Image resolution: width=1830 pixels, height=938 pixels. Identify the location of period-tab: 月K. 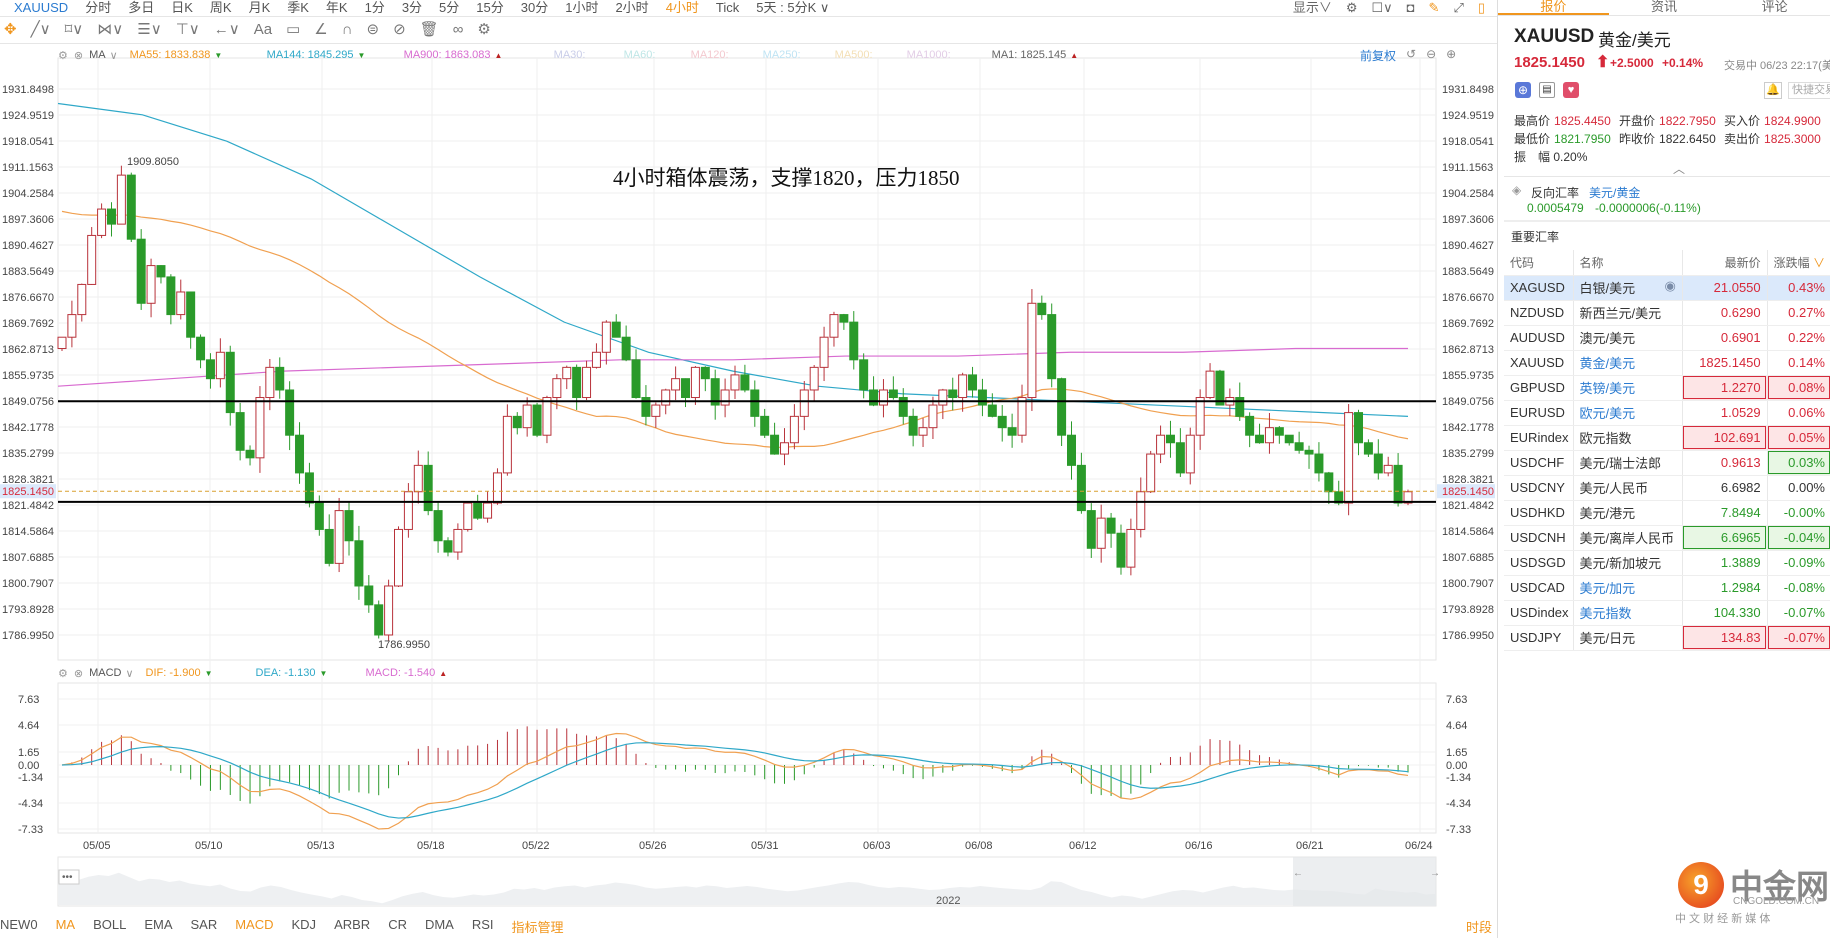
(259, 7).